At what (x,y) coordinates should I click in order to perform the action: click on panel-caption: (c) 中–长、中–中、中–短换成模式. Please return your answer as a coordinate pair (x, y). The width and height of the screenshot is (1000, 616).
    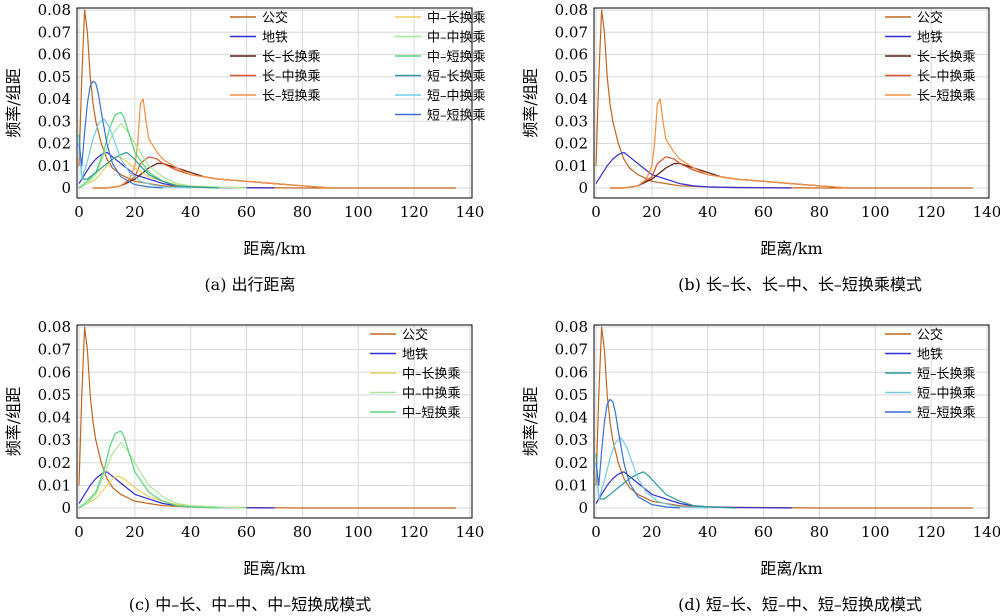
    Looking at the image, I should click on (250, 604).